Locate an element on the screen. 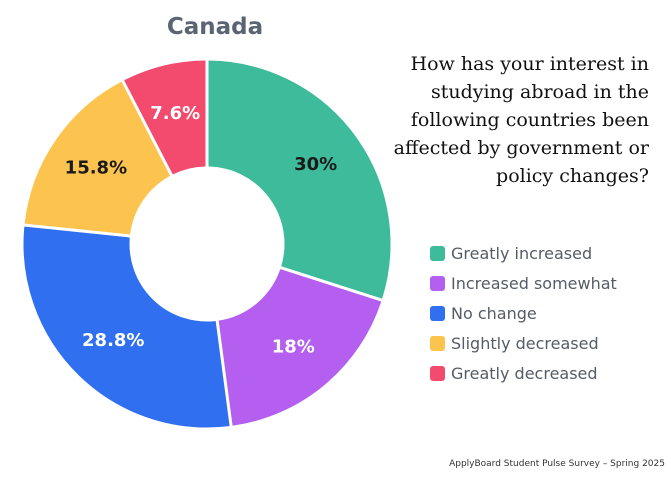  legend-label: Greatly increased is located at coordinates (522, 253).